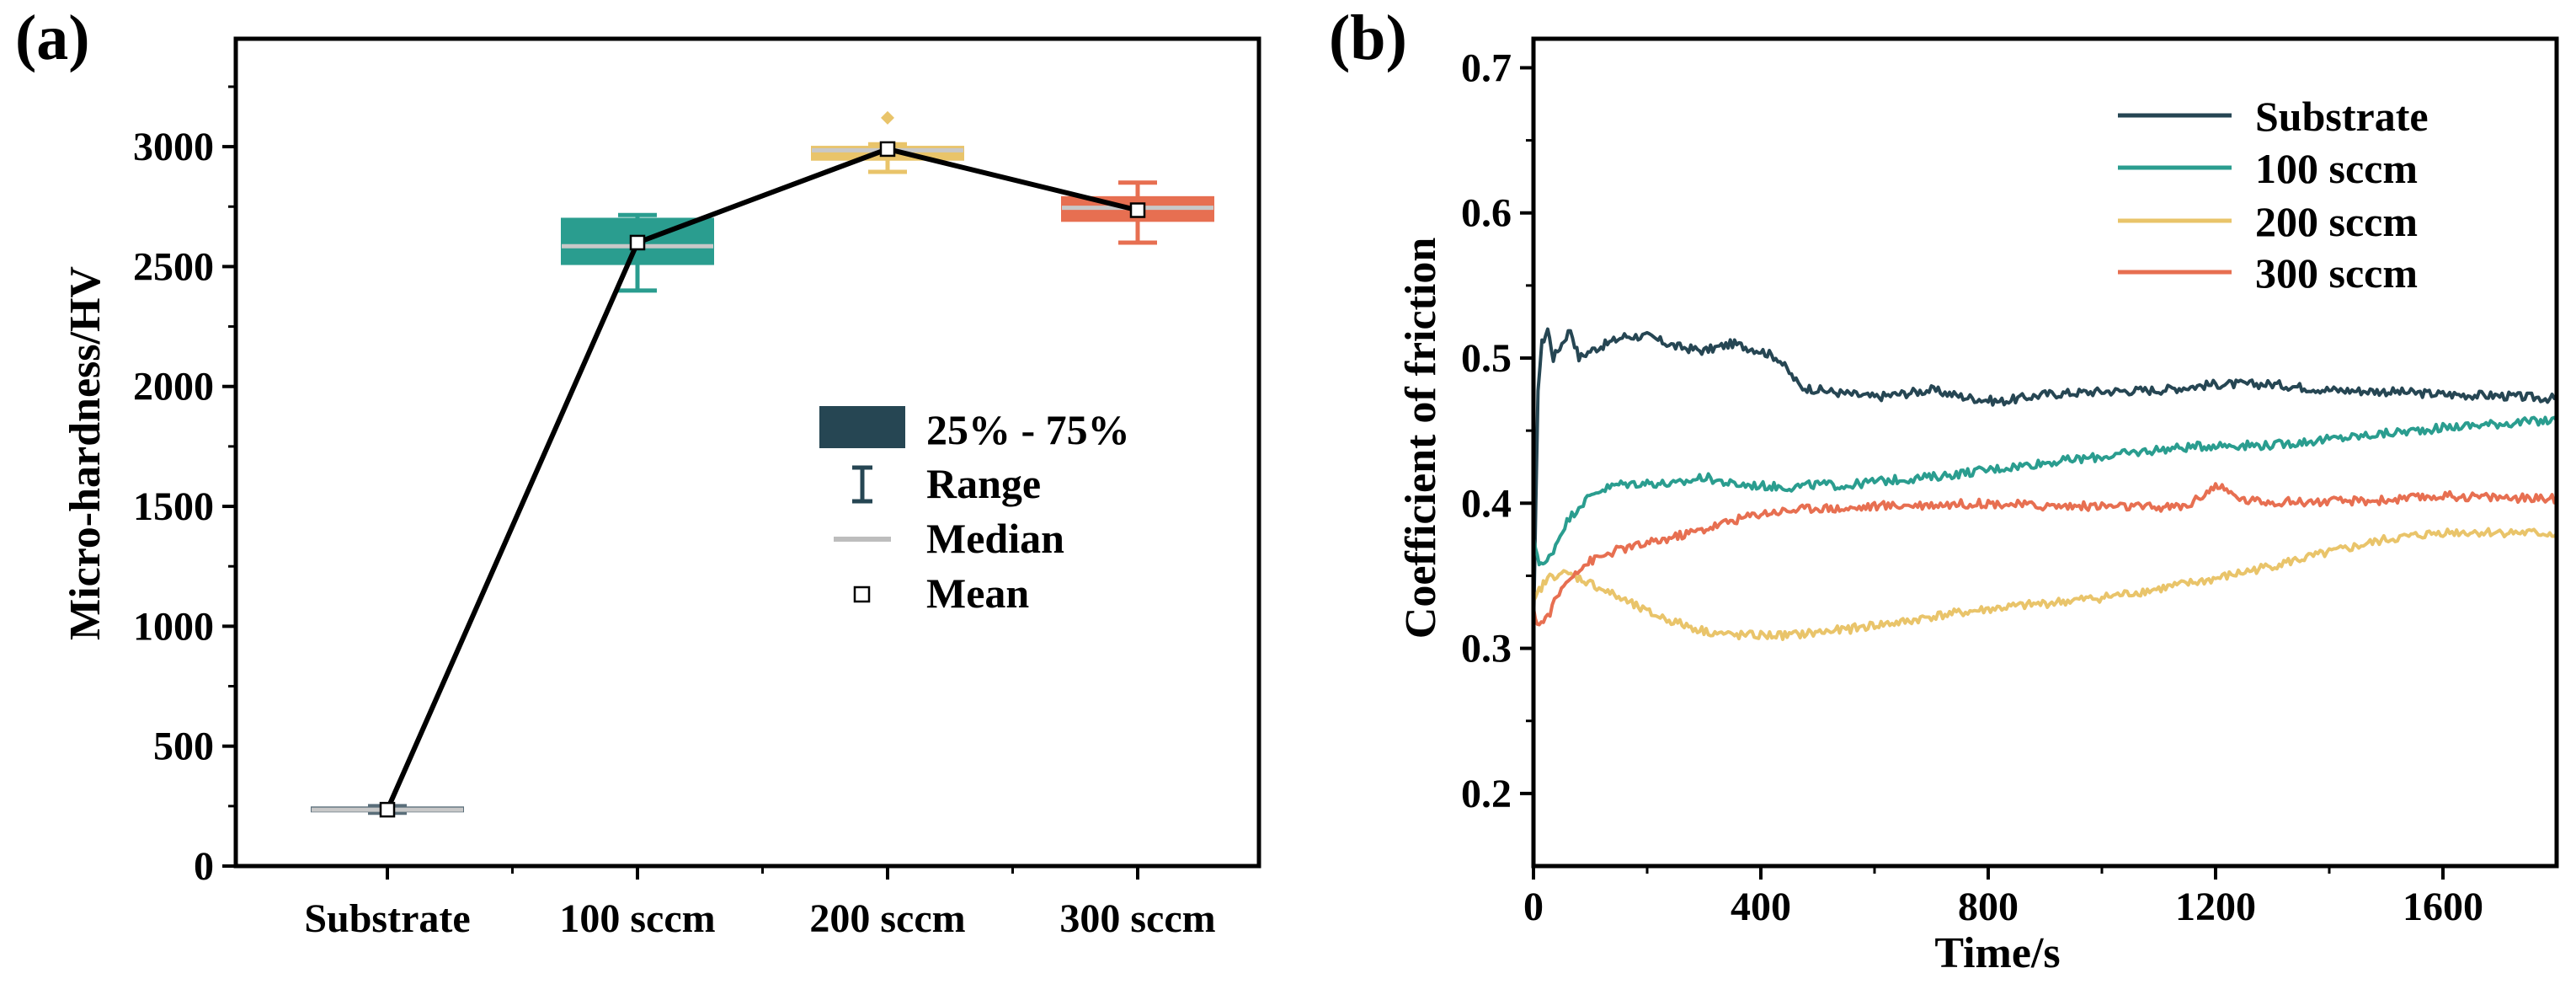 The image size is (2576, 984). I want to click on a-y-tick-label: 3000, so click(173, 147).